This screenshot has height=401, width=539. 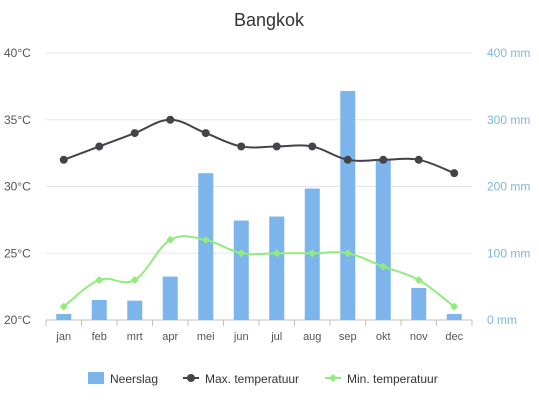 What do you see at coordinates (63, 337) in the screenshot?
I see `x-tick-label: jan` at bounding box center [63, 337].